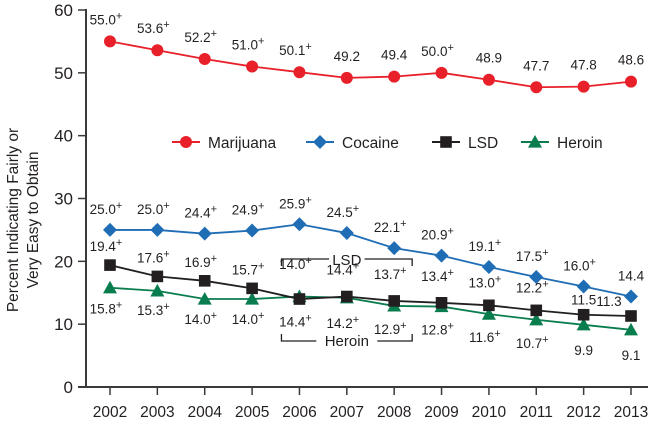 The height and width of the screenshot is (424, 655). Describe the element at coordinates (394, 55) in the screenshot. I see `data-label: 49.4` at that location.